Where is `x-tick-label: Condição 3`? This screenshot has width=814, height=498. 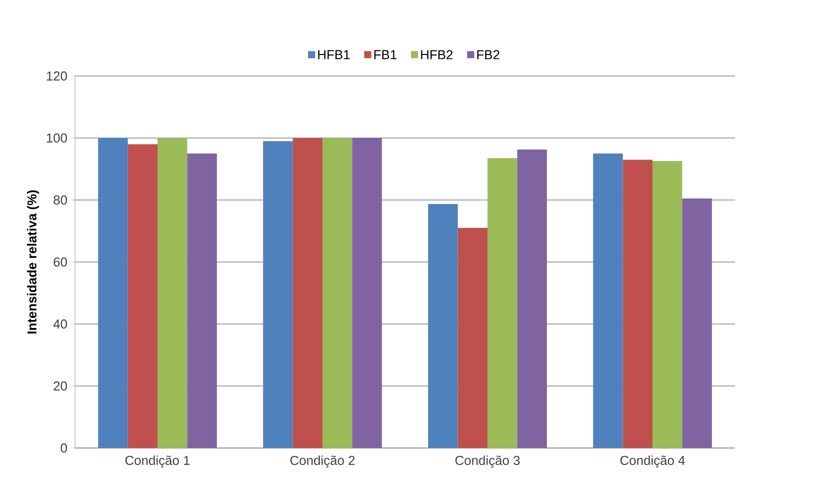 x-tick-label: Condição 3 is located at coordinates (487, 462).